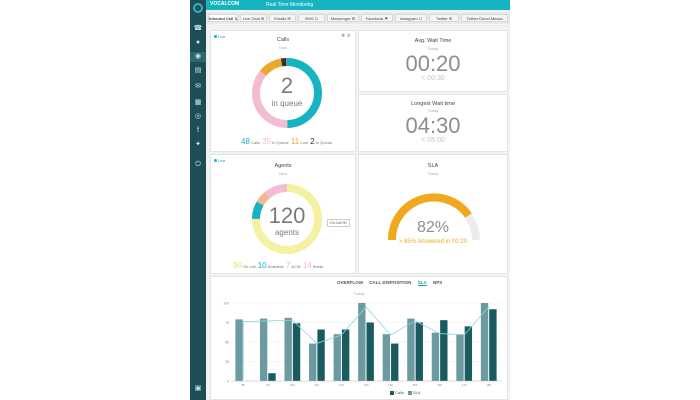  I want to click on chart-legend: Calls SLA, so click(404, 392).